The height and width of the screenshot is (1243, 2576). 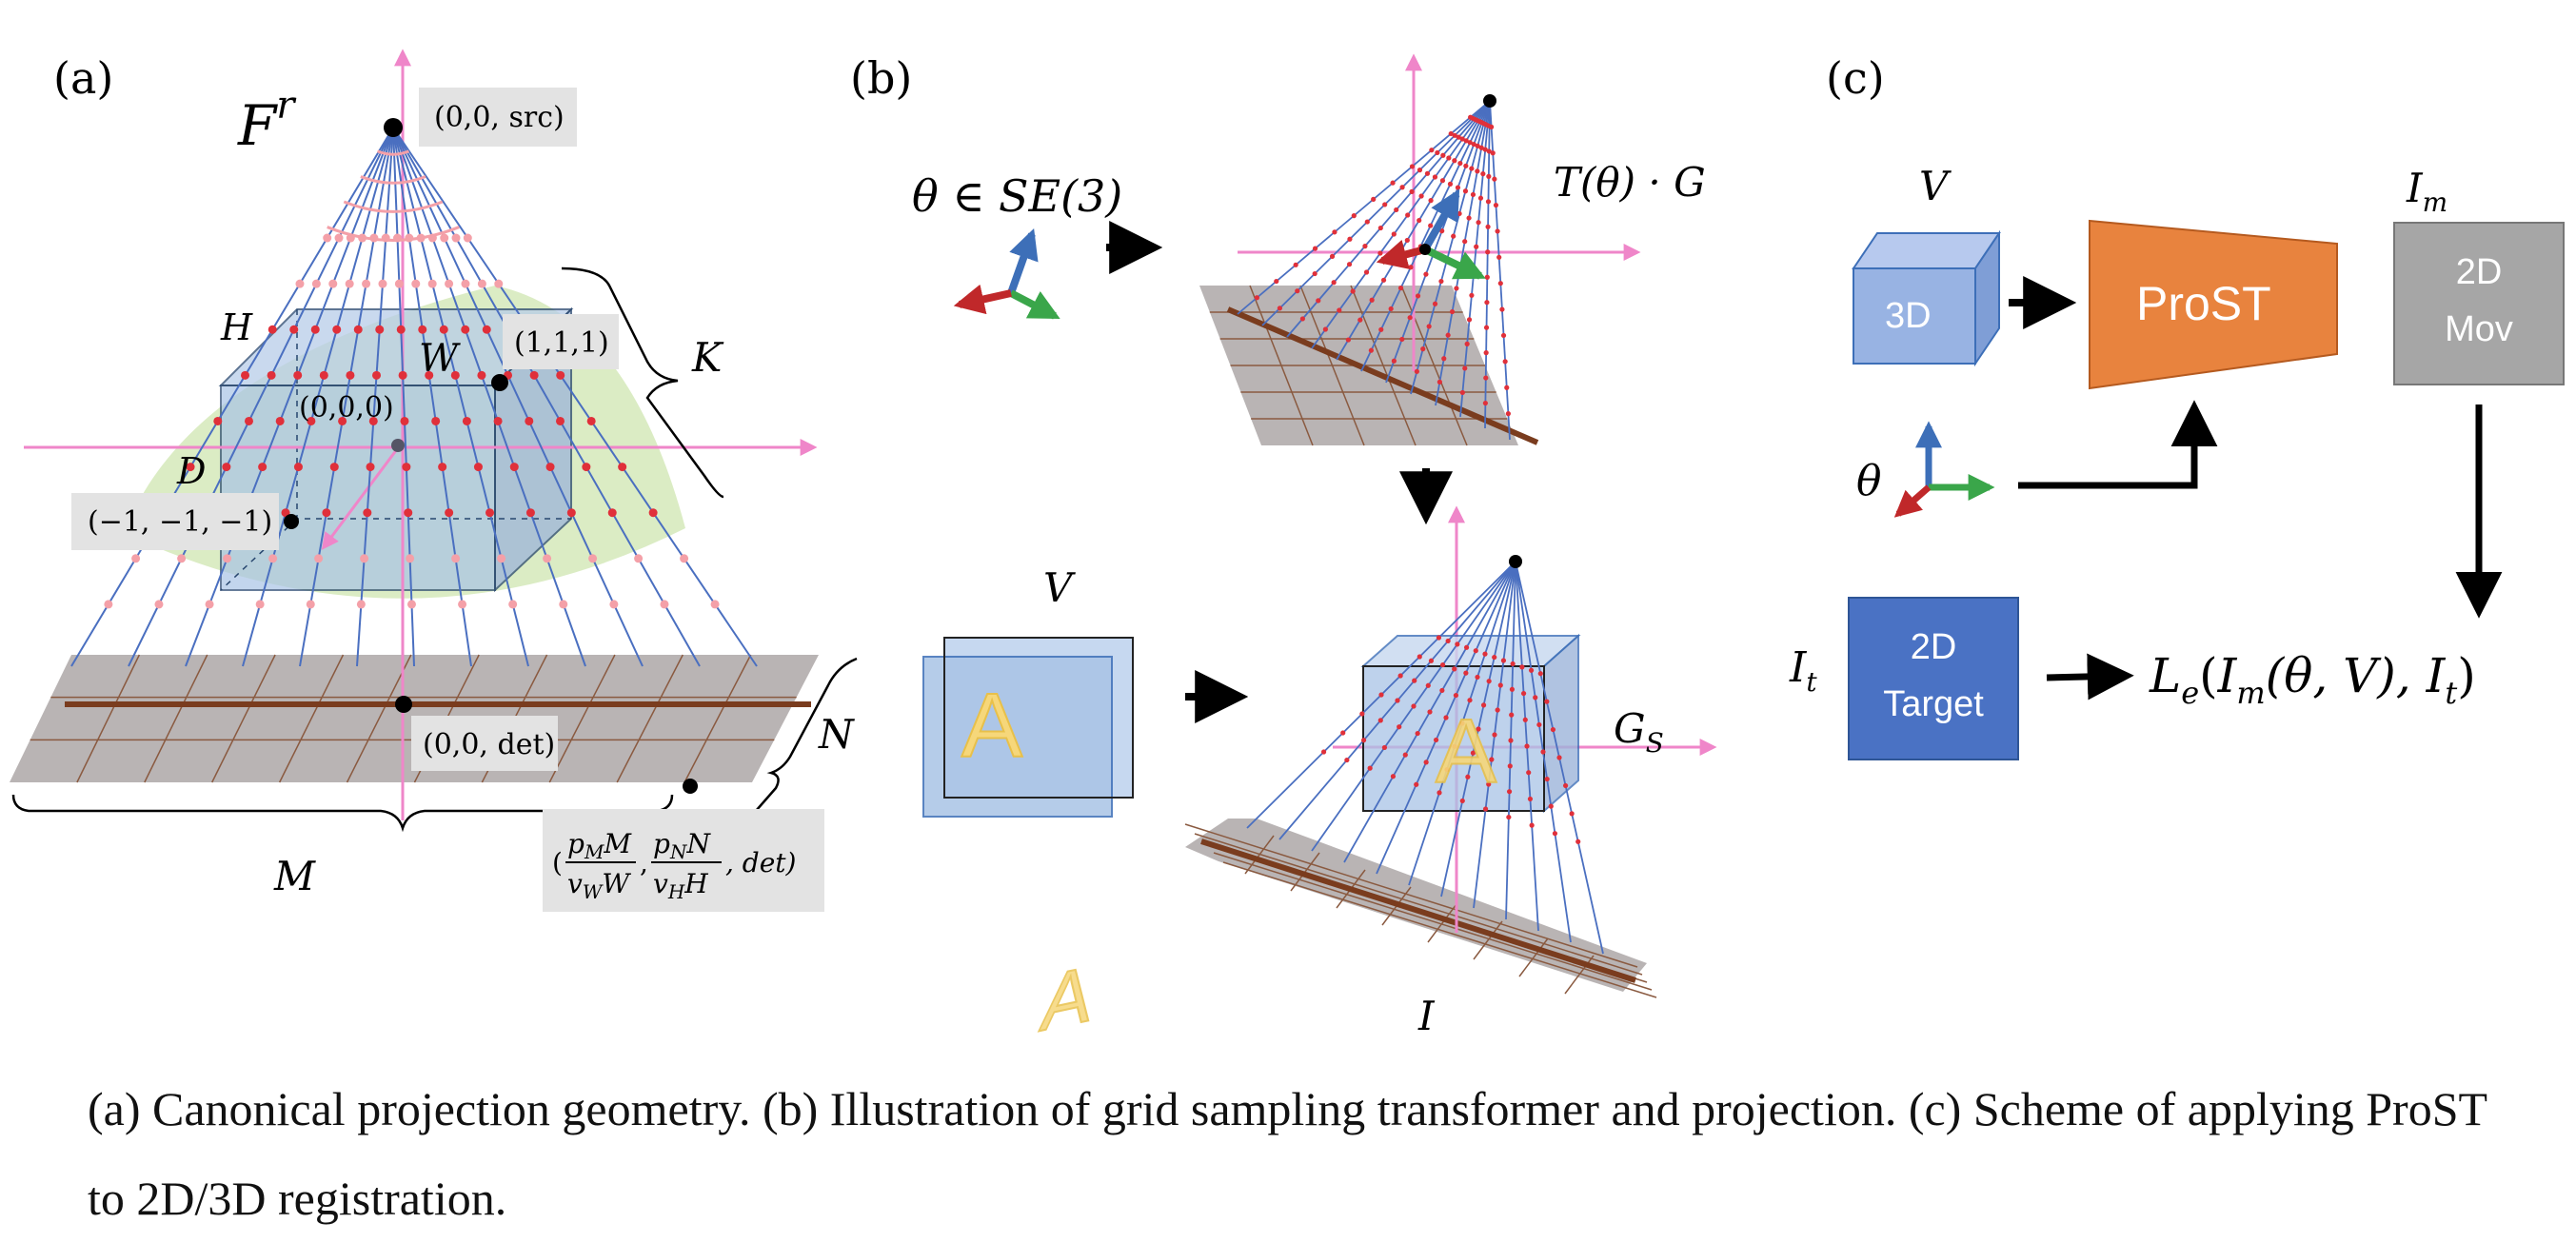 What do you see at coordinates (682, 846) in the screenshot?
I see `svg-text: pNN` at bounding box center [682, 846].